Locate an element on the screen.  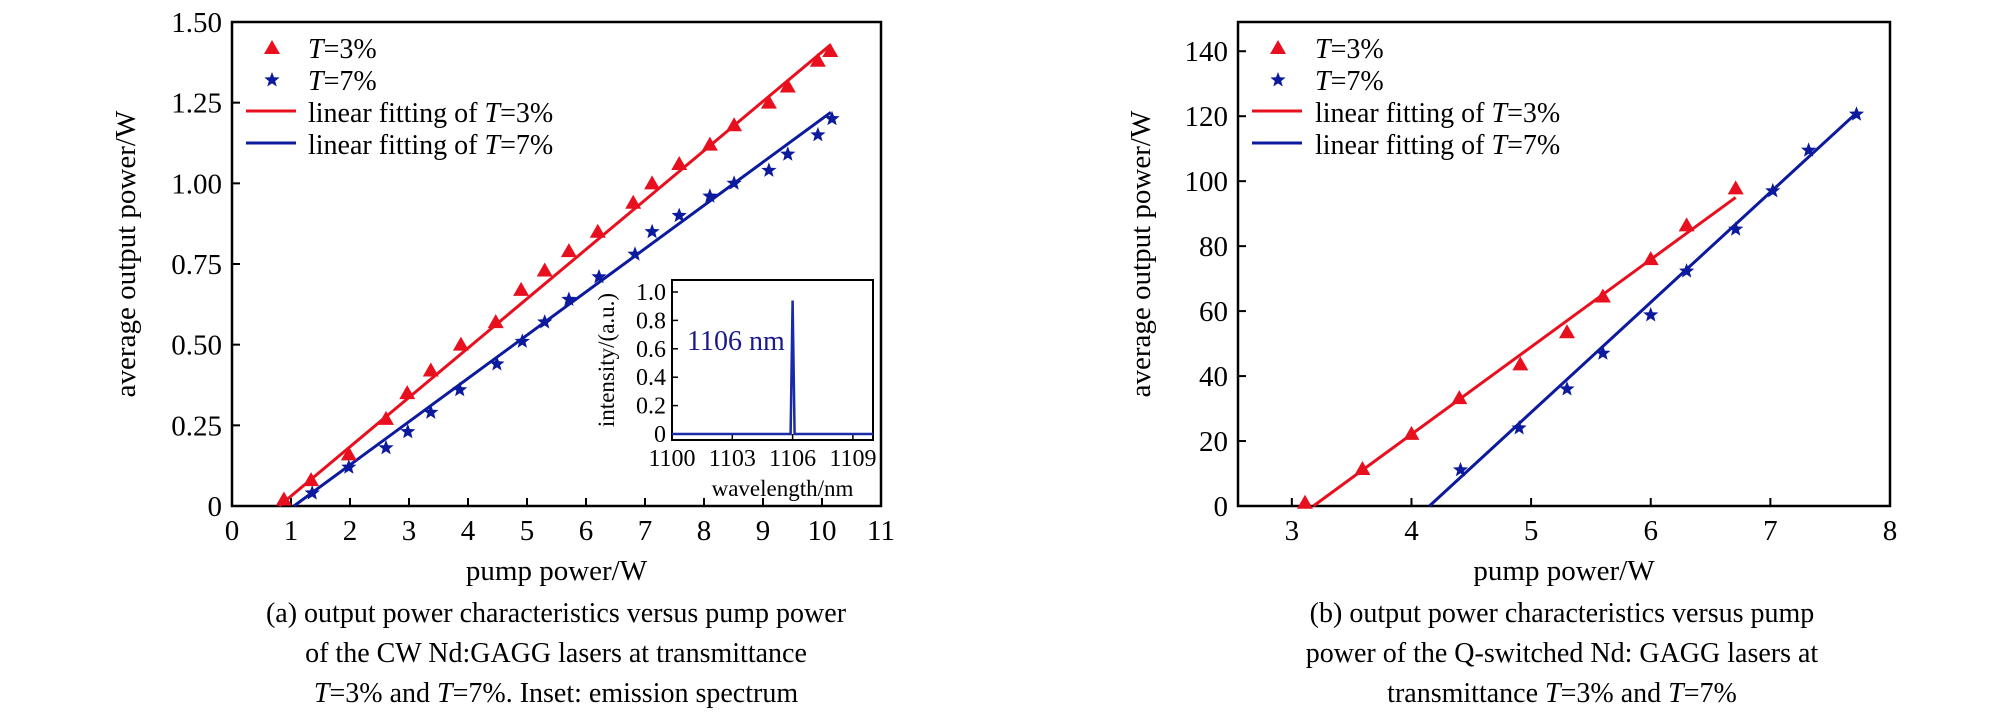
legend-label-part: =7% is located at coordinates (526, 145).